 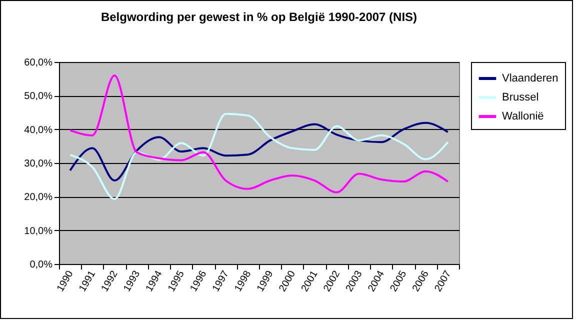 I want to click on chart-title: Belgwording per gewest in % op België 1990-2007 (NIS), so click(x=259, y=17).